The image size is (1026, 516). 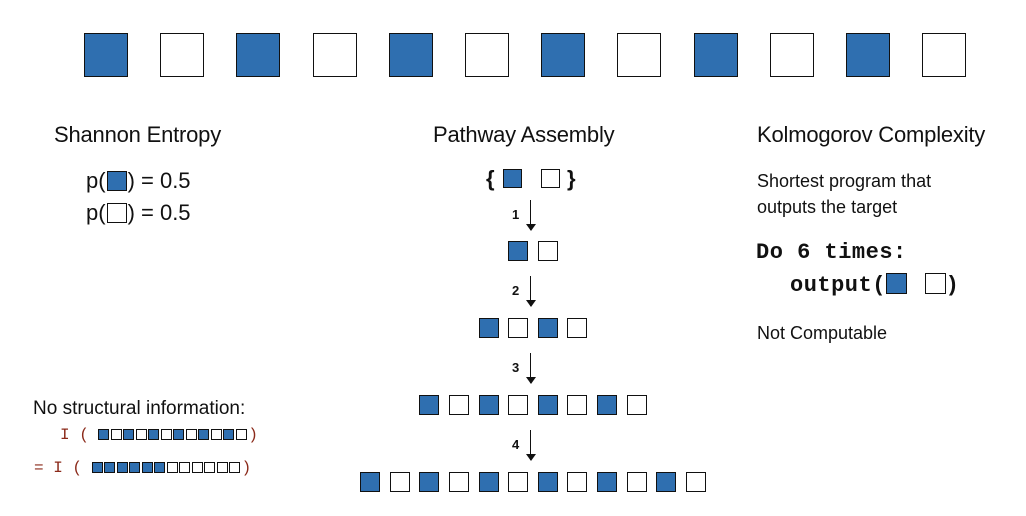 What do you see at coordinates (138, 134) in the screenshot?
I see `shannon-entropy-title: Shannon Entropy` at bounding box center [138, 134].